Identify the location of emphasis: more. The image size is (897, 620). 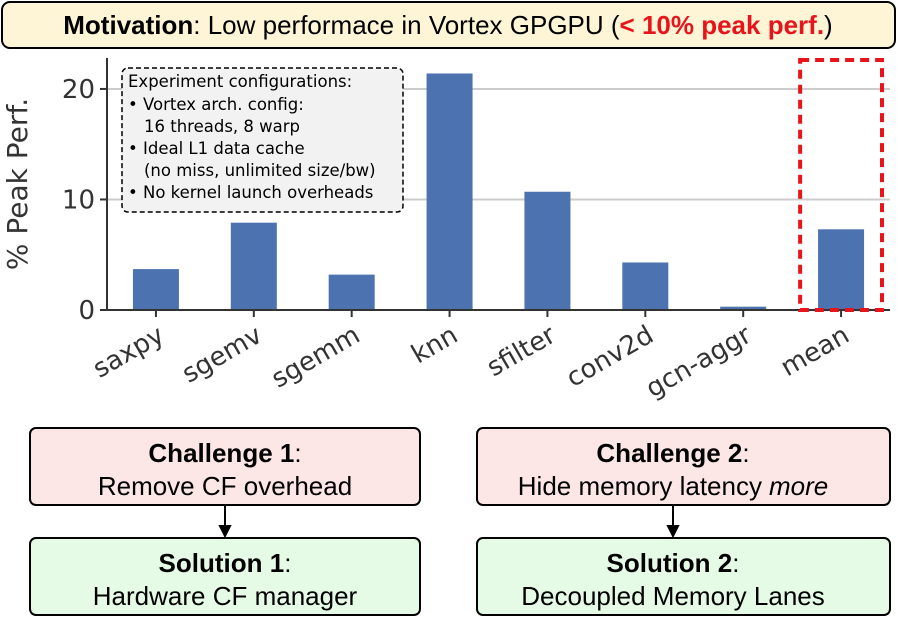
(798, 486).